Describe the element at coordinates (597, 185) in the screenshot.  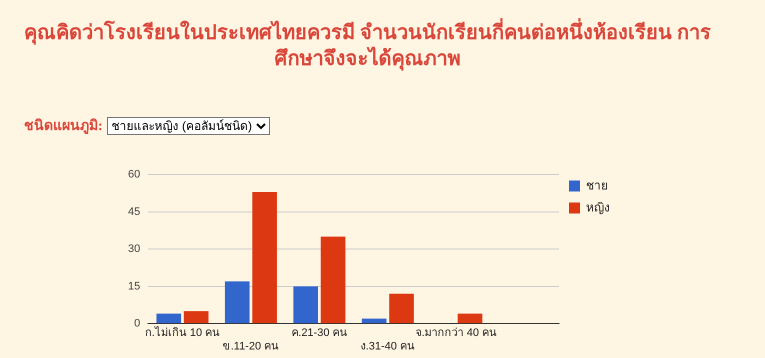
I see `legend-label: ชาย` at that location.